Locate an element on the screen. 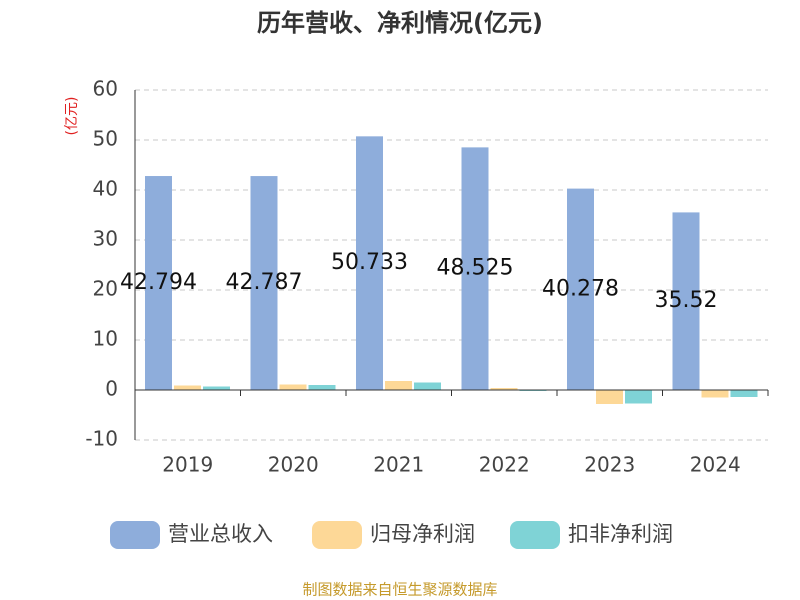  y-tick-label: -10 is located at coordinates (101, 439).